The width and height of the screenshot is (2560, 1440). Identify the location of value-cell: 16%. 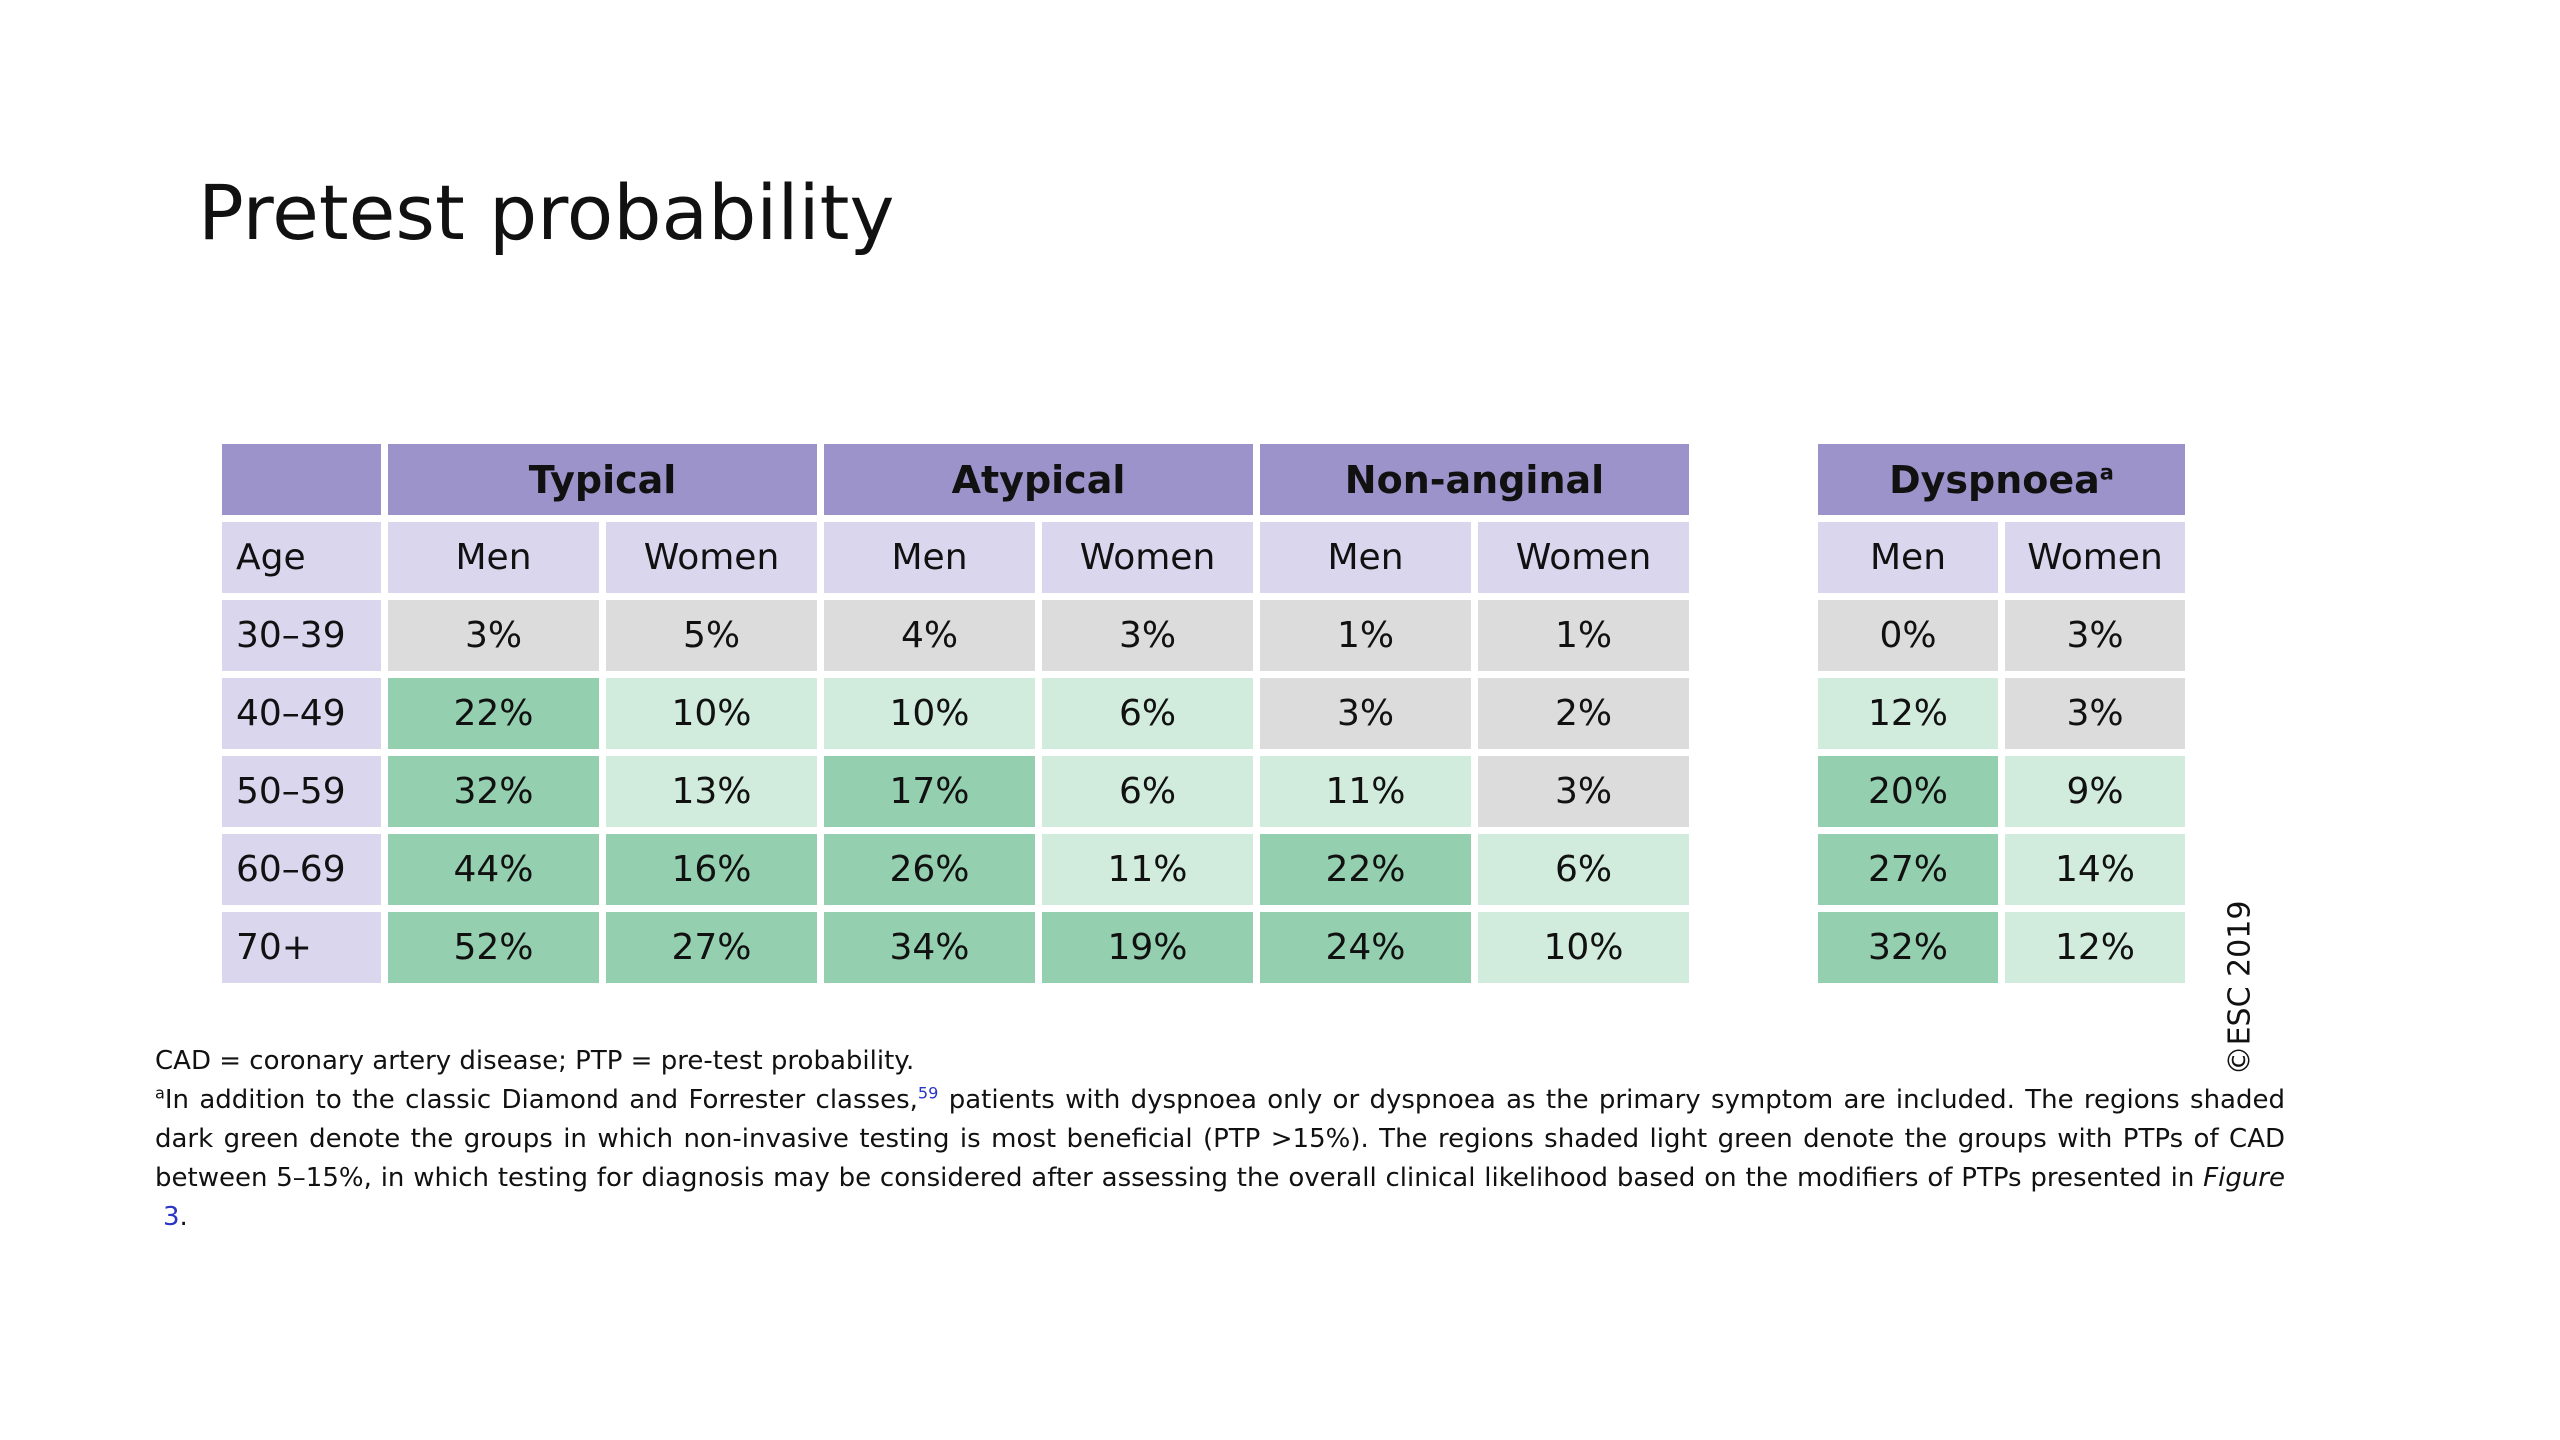
(711, 869).